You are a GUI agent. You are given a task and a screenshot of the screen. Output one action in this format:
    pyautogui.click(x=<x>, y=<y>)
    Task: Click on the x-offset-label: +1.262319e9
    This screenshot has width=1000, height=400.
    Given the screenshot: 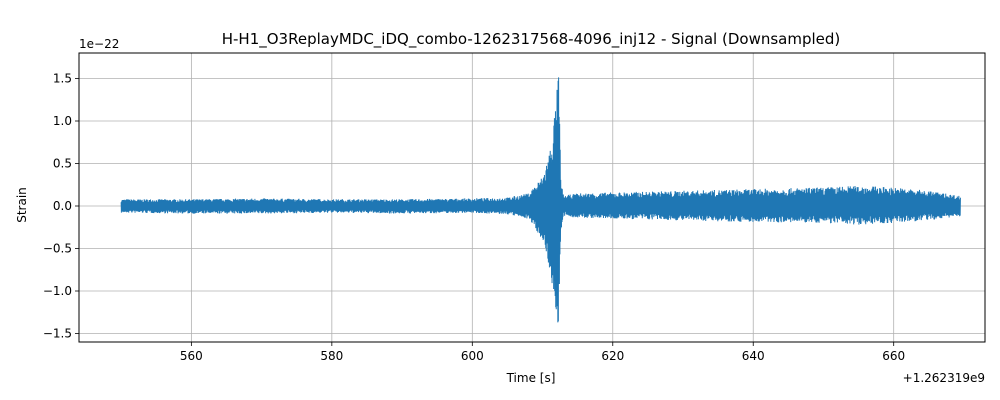 What is the action you would take?
    pyautogui.click(x=944, y=378)
    